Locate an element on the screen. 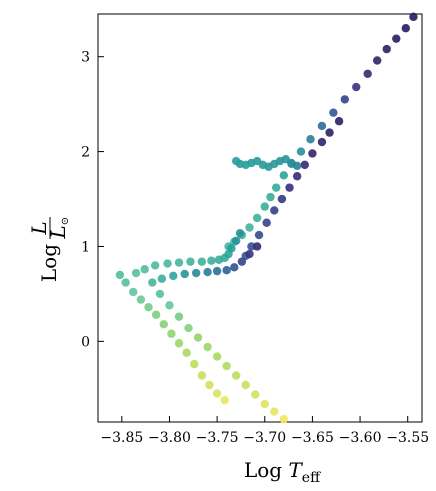 Image resolution: width=436 pixels, height=491 pixels. x-axis-ticks: −3.85 −3.80 −3.75 −3.70 −3.65 −3.60 −3.55 is located at coordinates (264, 431).